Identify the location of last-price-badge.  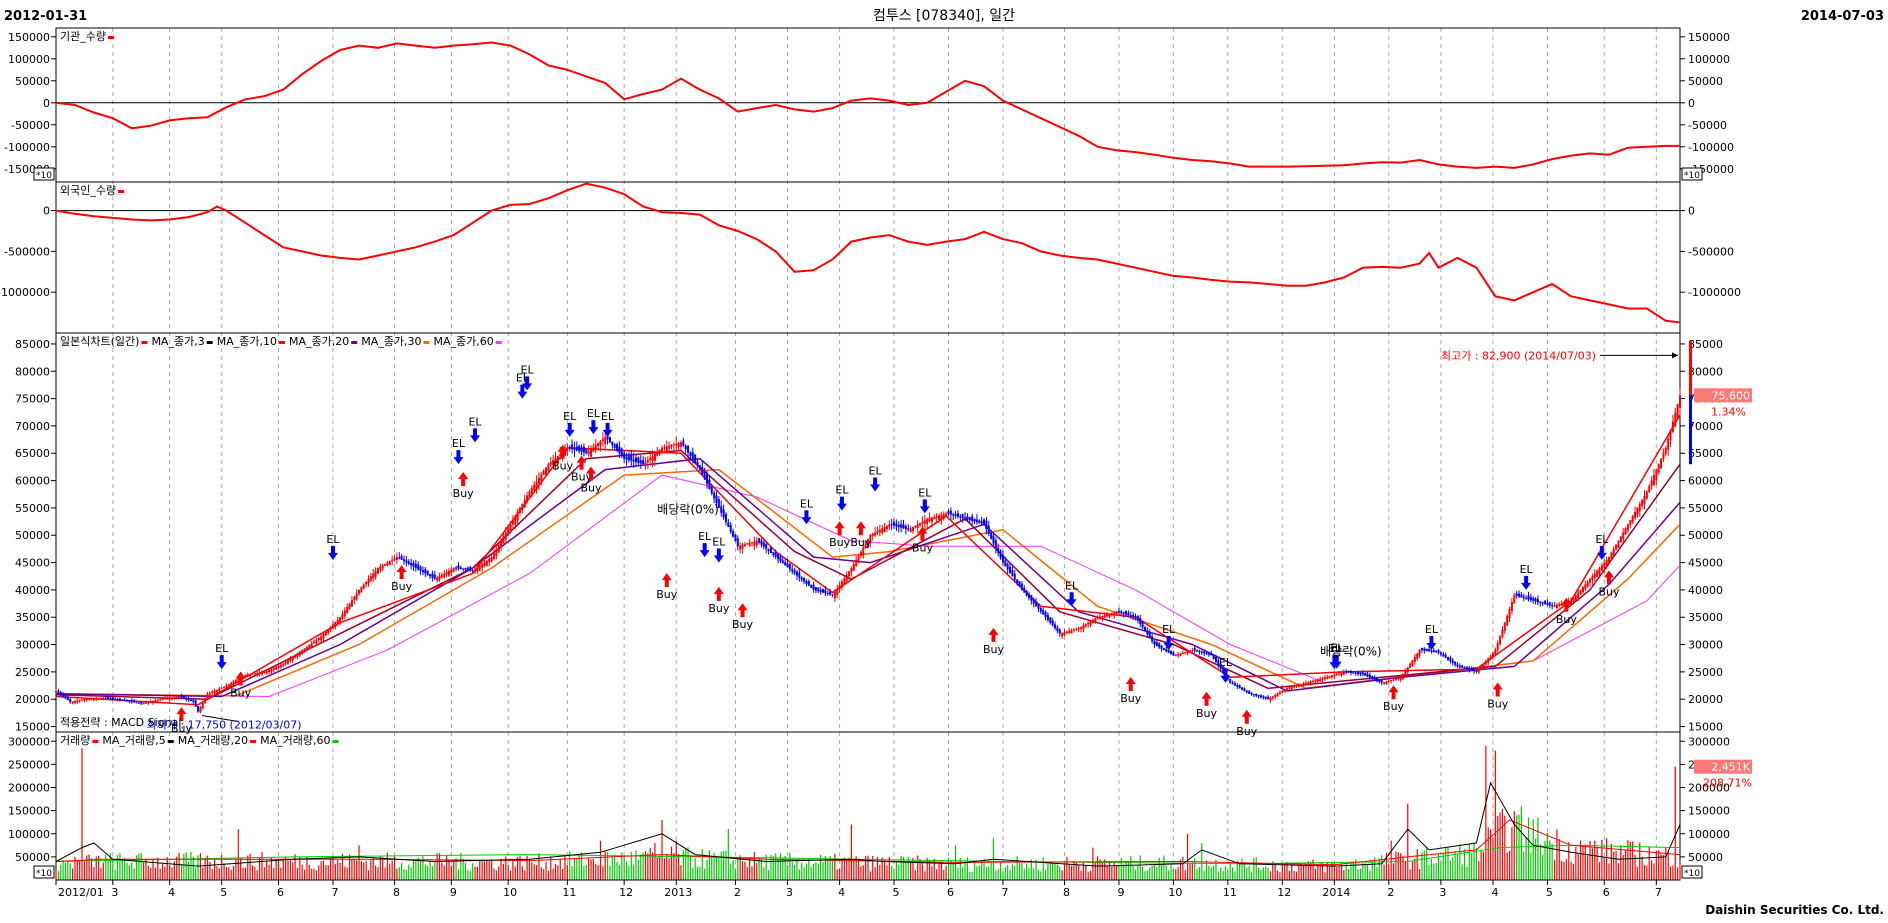
(1723, 395).